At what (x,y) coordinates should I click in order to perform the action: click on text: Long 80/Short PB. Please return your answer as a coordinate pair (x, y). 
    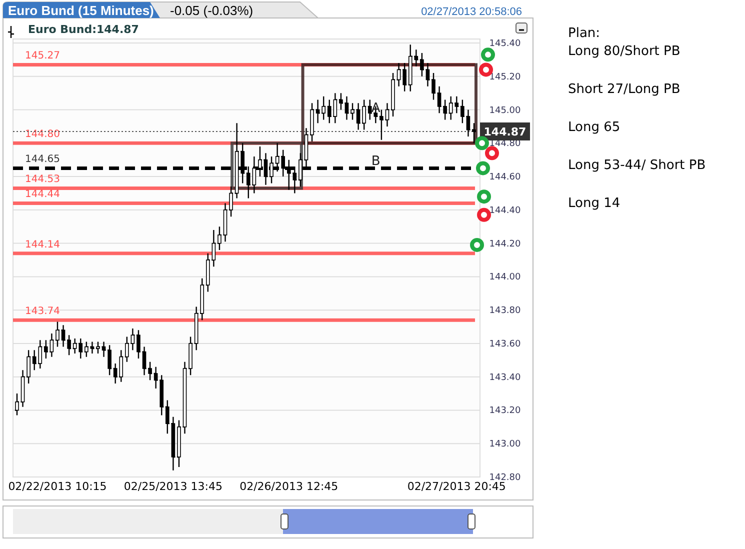
    Looking at the image, I should click on (624, 51).